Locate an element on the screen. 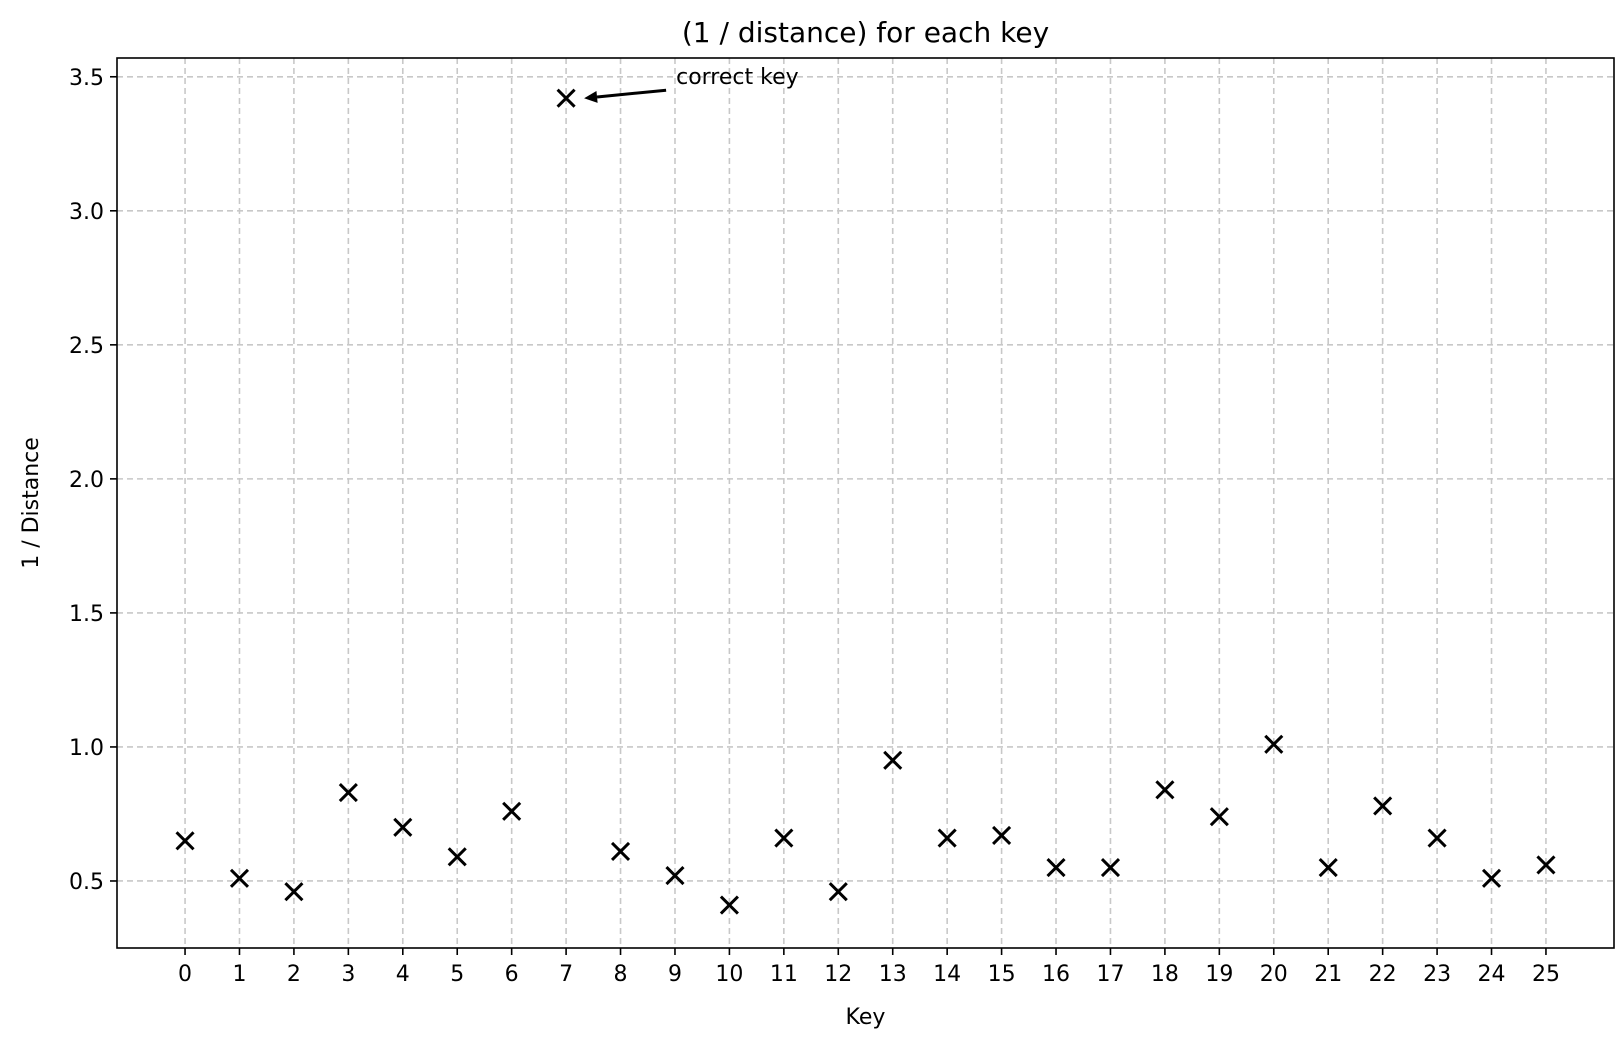 The image size is (1624, 1046). x-tick-label: 5 is located at coordinates (457, 974).